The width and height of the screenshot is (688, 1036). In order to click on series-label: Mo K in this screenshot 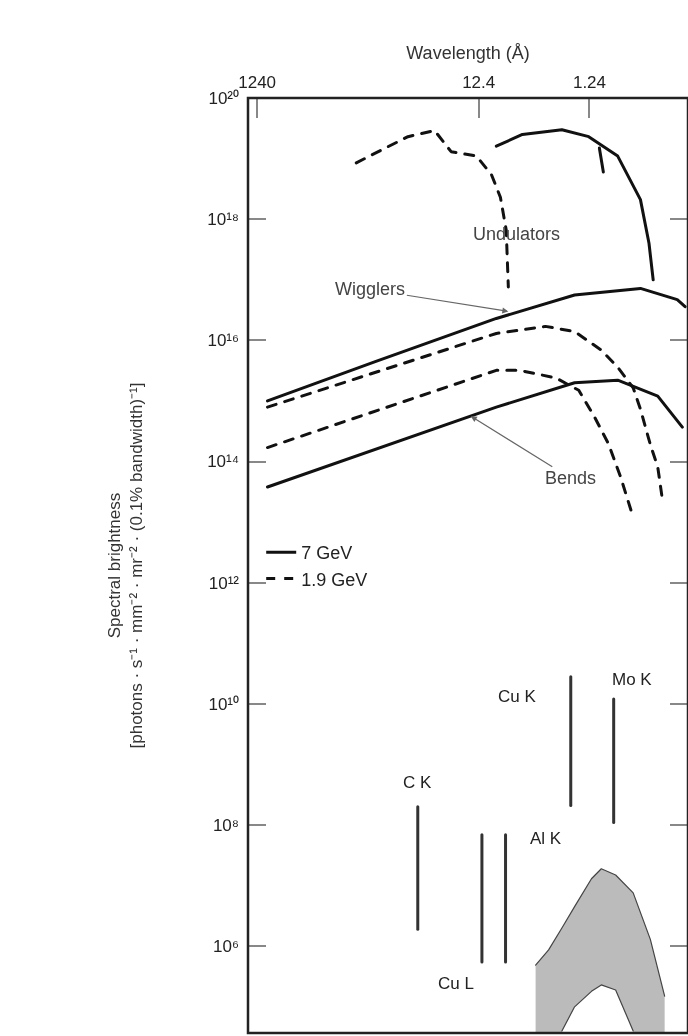, I will do `click(632, 679)`.